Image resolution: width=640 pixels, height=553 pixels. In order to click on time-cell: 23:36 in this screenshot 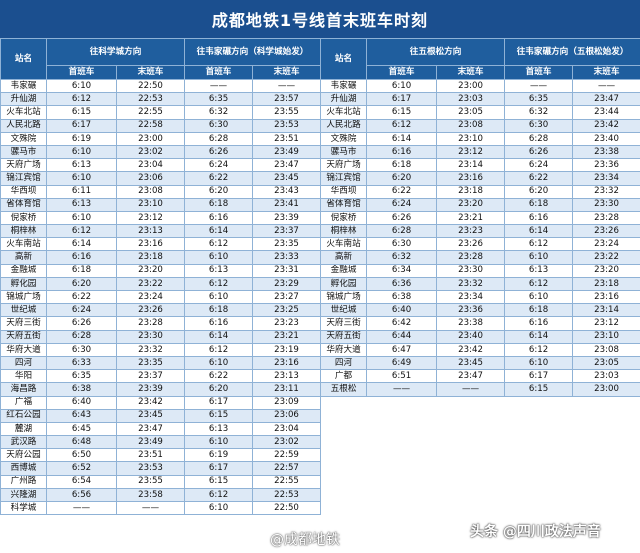, I will do `click(606, 165)`.